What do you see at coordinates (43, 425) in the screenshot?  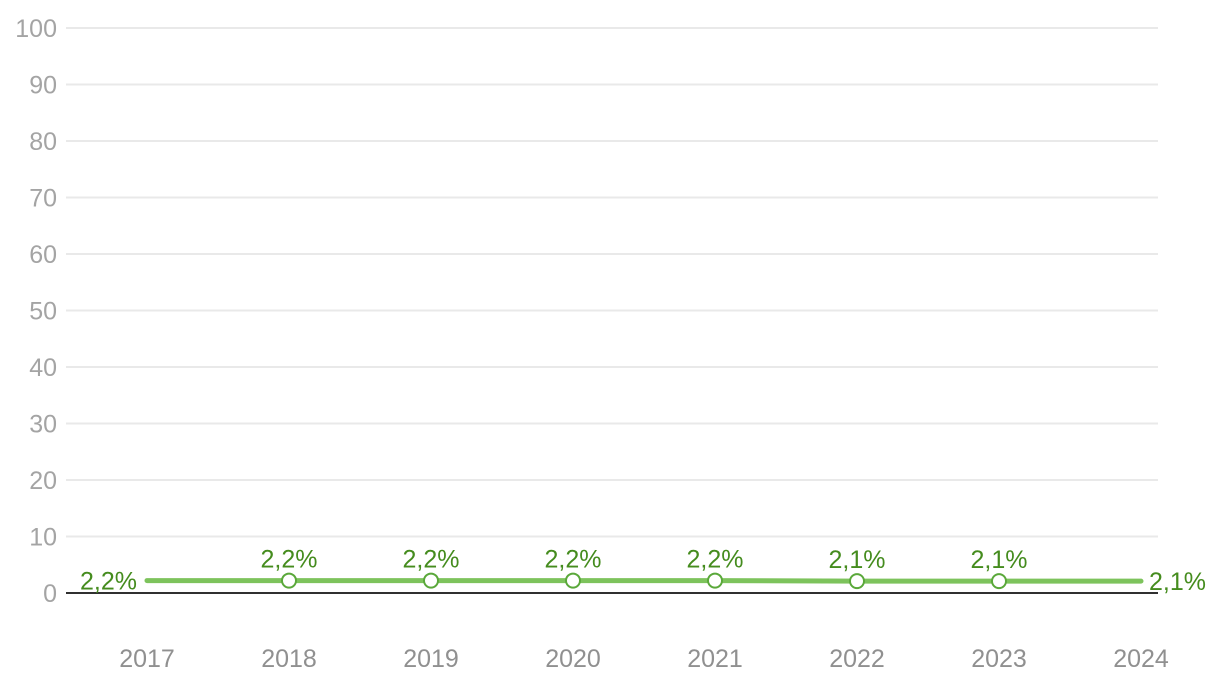 I see `y-tick-label: 30` at bounding box center [43, 425].